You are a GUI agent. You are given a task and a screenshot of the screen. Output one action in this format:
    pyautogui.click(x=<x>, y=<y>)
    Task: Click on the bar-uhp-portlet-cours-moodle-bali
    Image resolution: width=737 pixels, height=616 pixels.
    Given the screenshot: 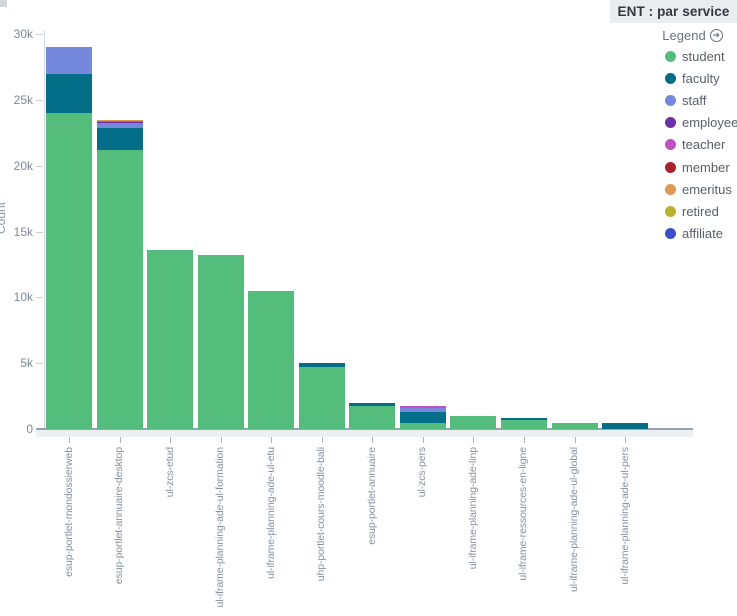 What is the action you would take?
    pyautogui.click(x=321, y=396)
    